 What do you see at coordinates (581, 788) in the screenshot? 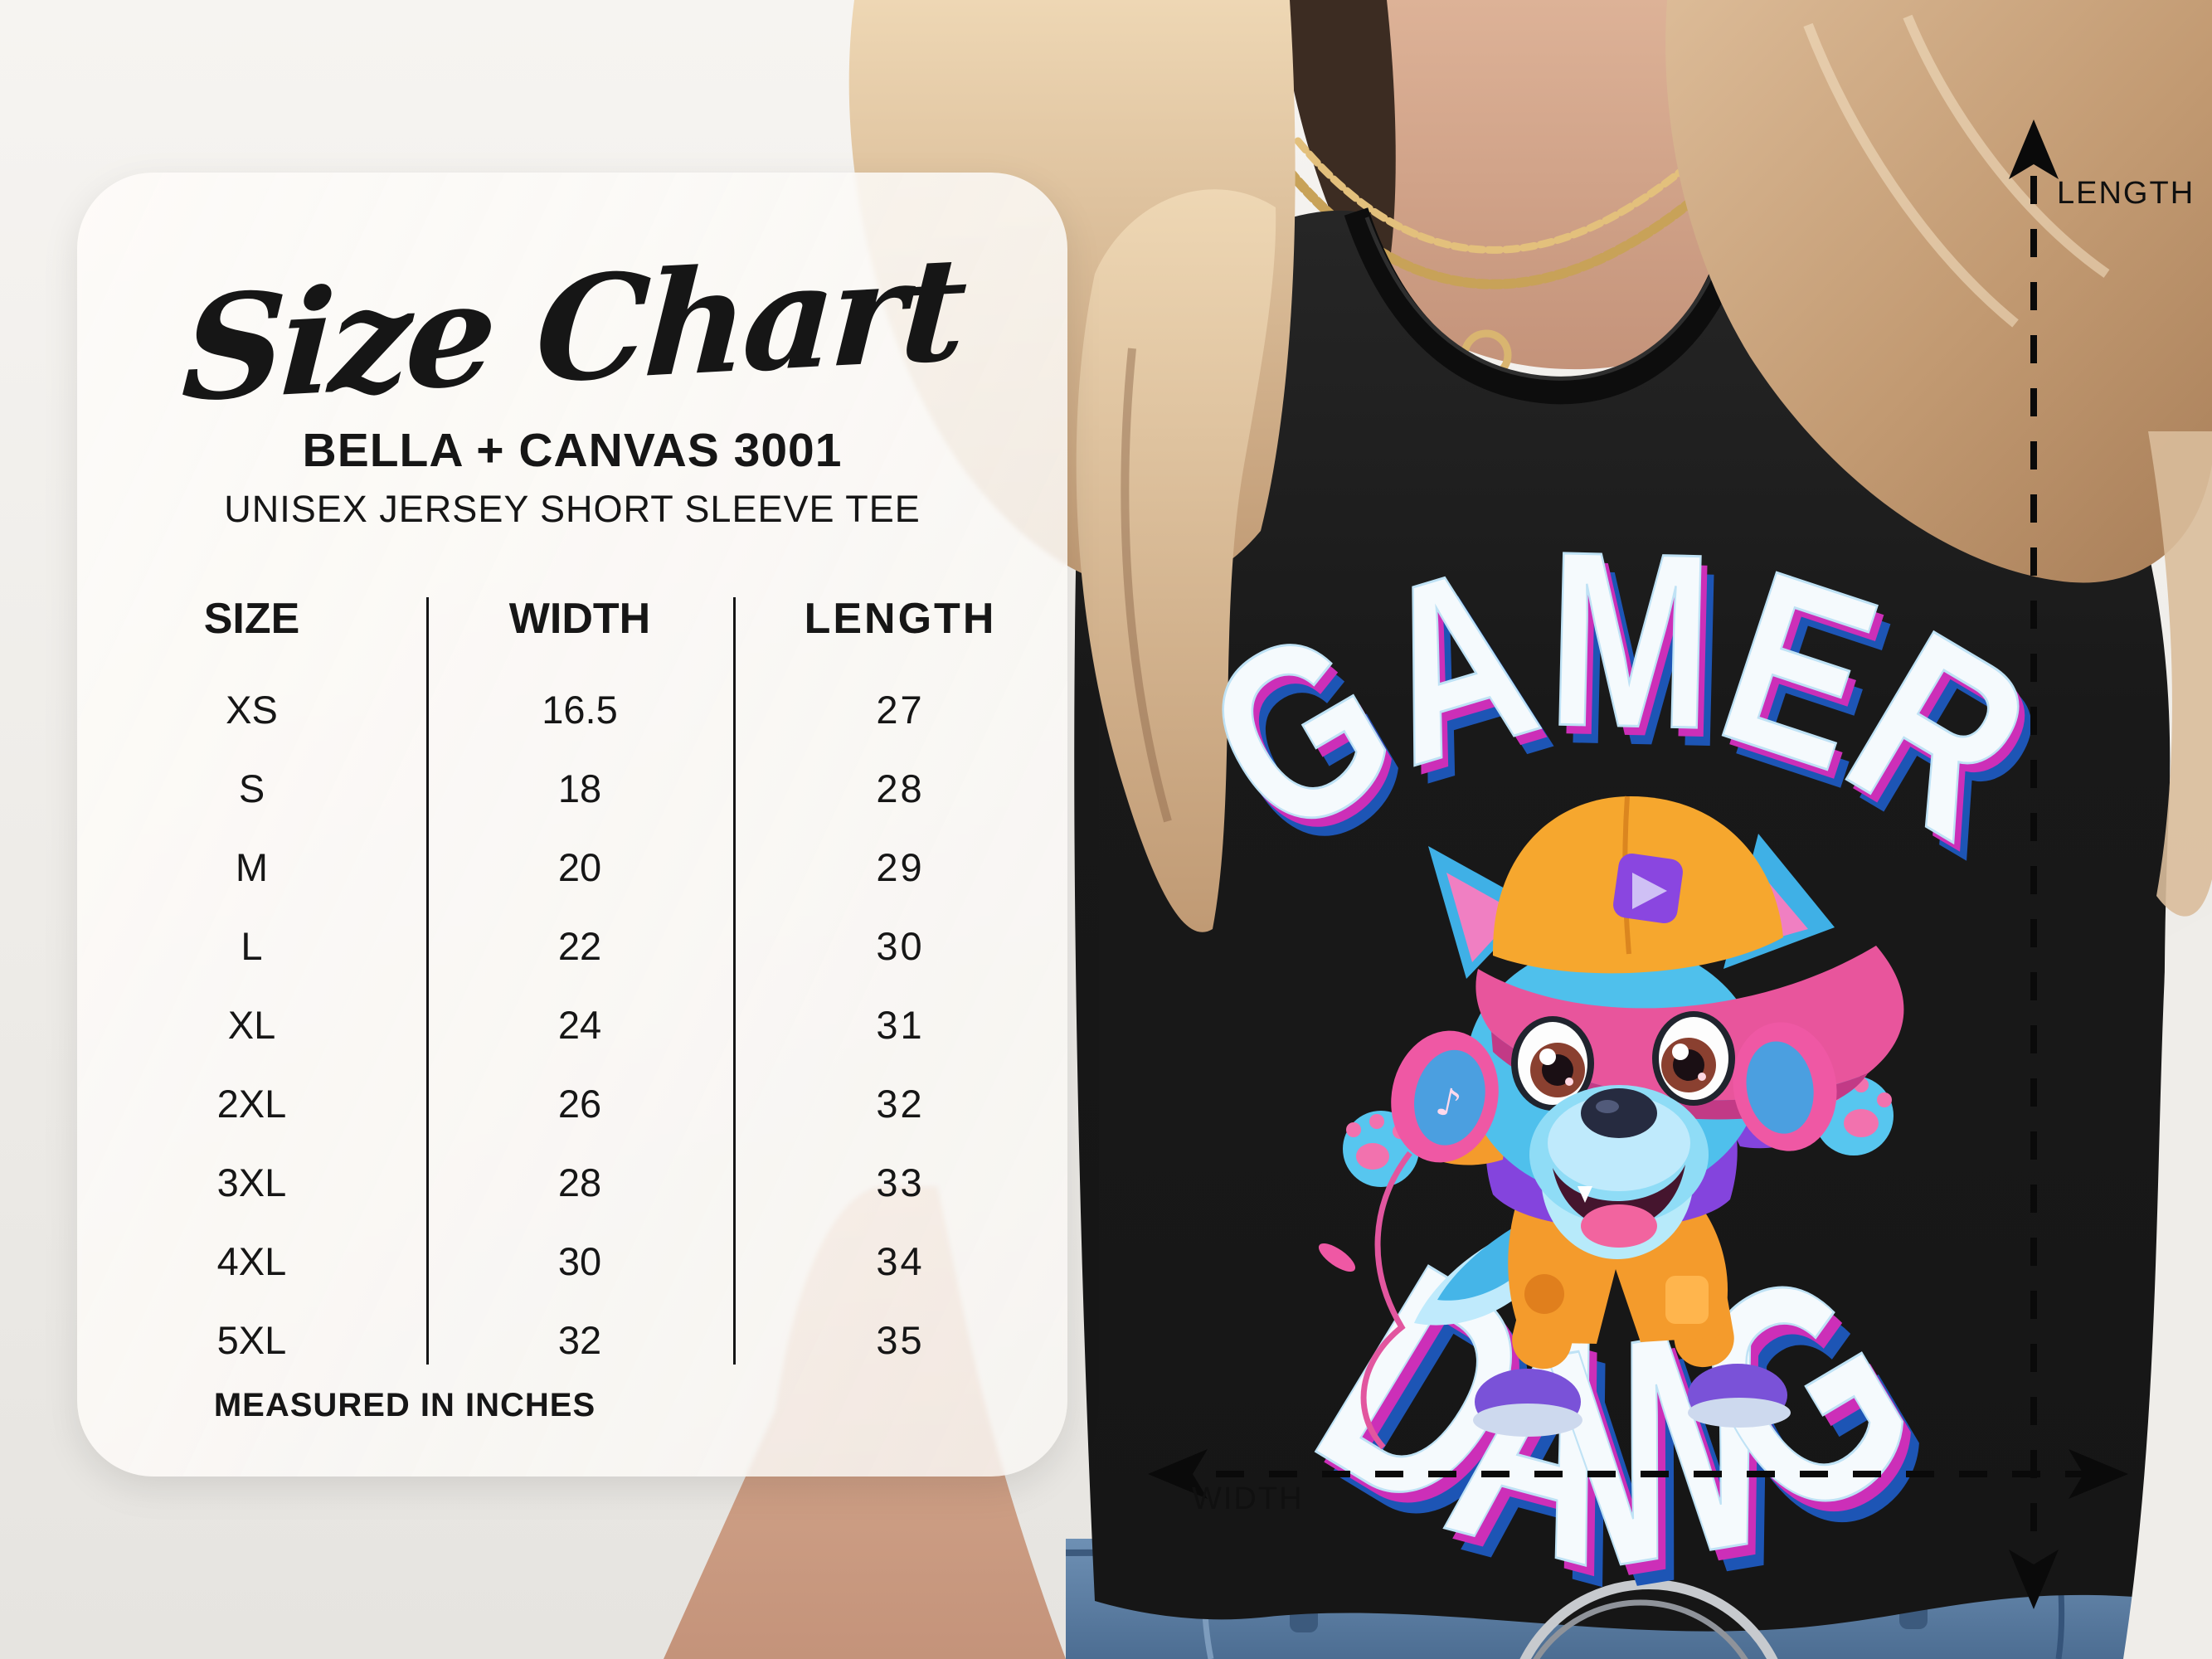
I see `table-row: S 18 28` at bounding box center [581, 788].